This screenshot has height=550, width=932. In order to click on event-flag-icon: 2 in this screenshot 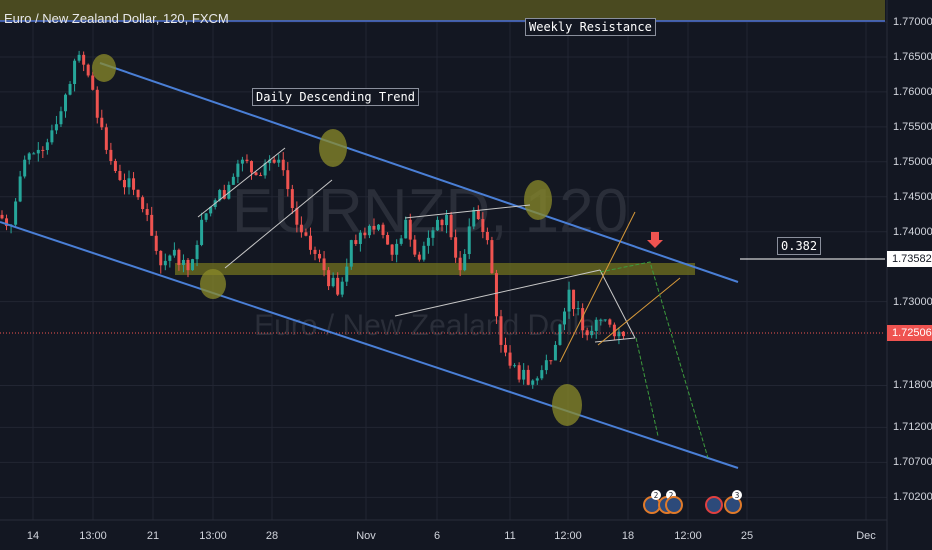, I will do `click(652, 502)`.